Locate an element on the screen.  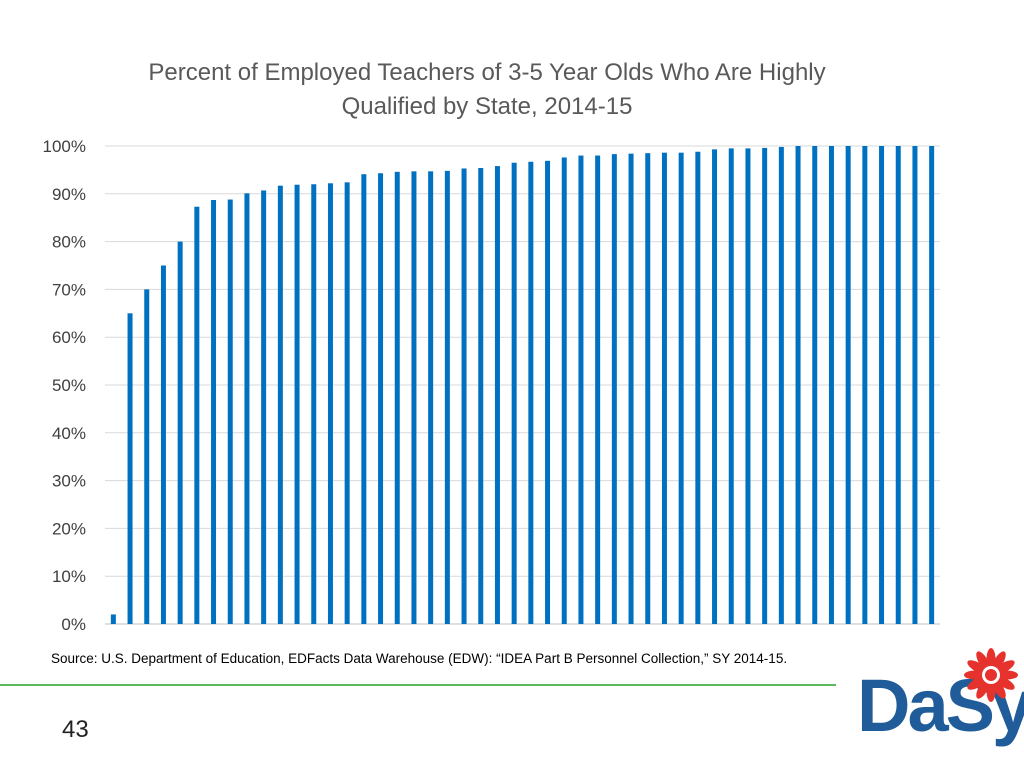
y-tick-label: 40% is located at coordinates (69, 433).